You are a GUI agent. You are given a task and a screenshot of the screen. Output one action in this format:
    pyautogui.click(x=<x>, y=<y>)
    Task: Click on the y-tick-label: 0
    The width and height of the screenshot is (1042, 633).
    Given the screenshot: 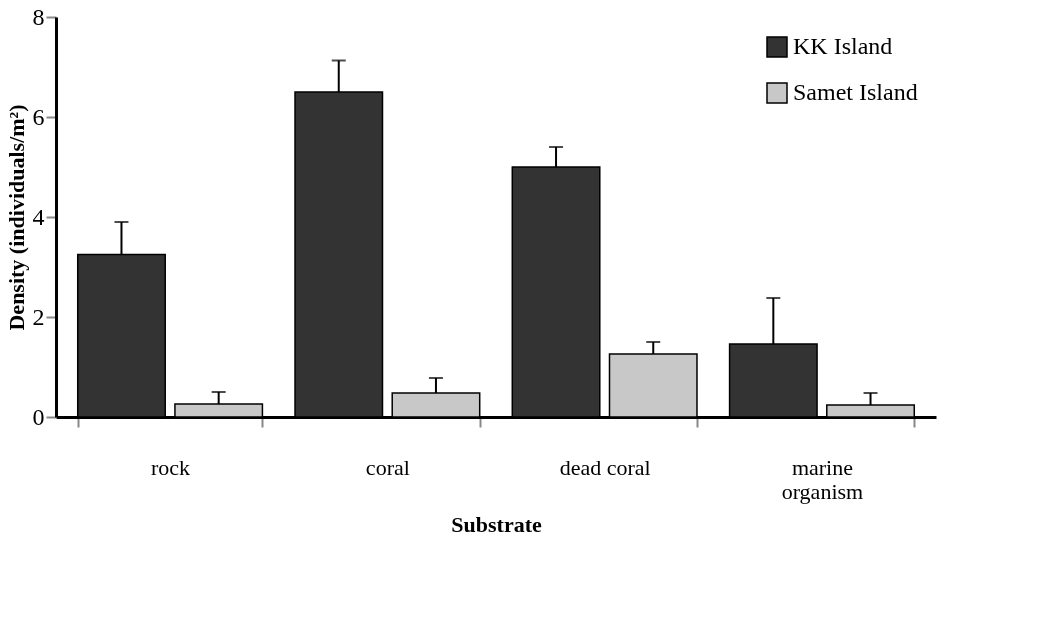 What is the action you would take?
    pyautogui.click(x=38, y=416)
    